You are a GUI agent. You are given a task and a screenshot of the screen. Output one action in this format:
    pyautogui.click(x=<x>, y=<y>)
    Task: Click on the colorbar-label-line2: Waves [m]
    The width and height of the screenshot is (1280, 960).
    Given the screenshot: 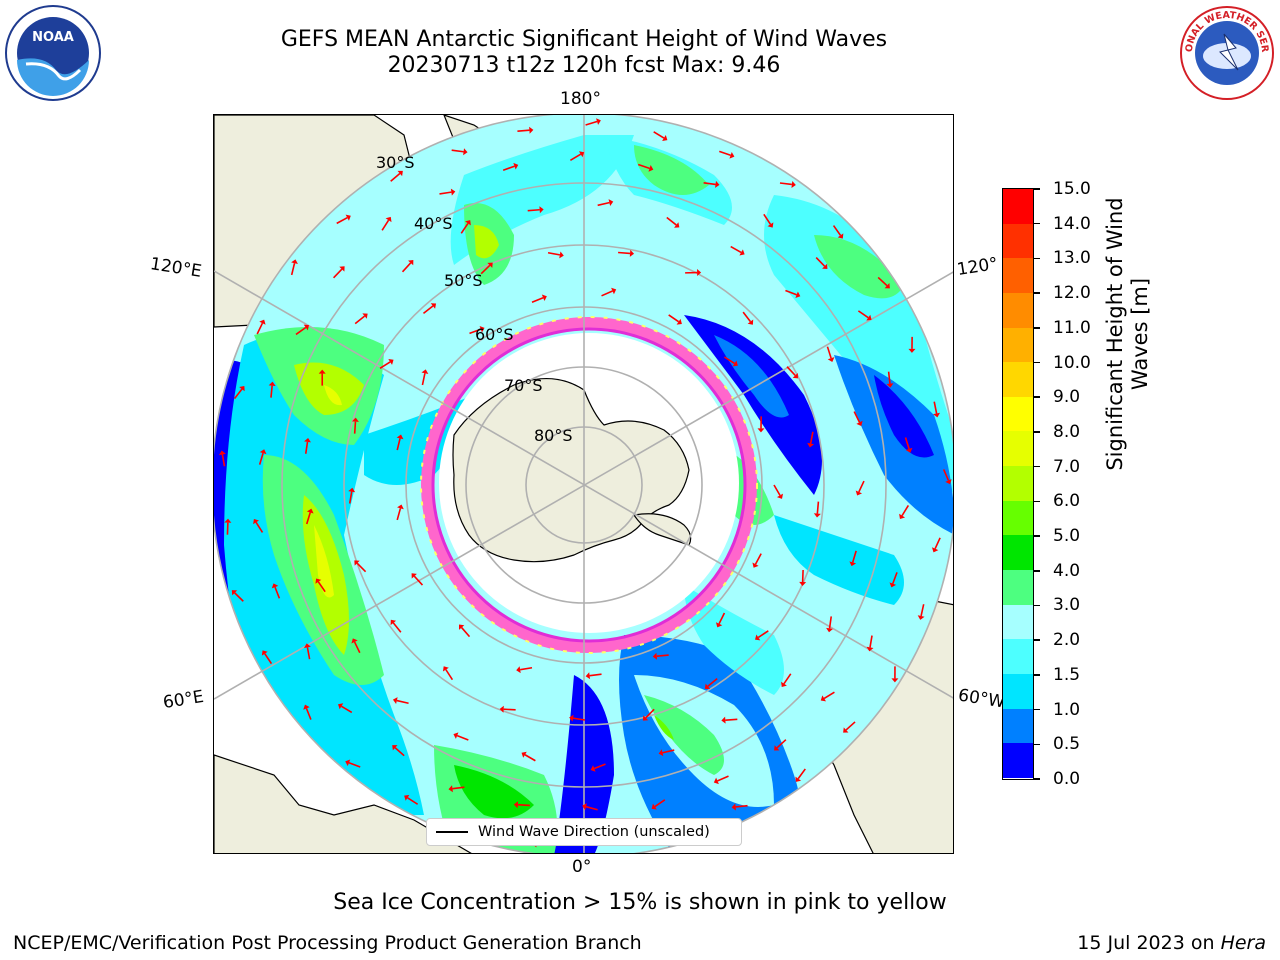 What is the action you would take?
    pyautogui.click(x=1140, y=334)
    